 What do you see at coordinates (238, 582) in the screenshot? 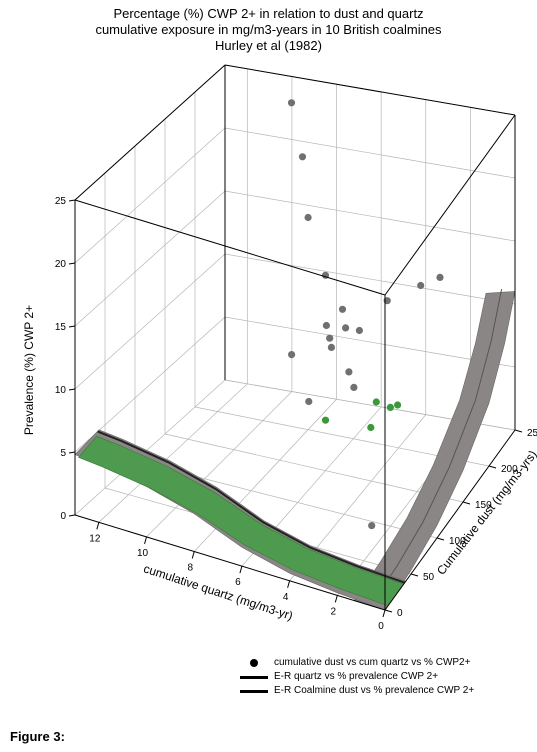
I see `x-tick-label: 6` at bounding box center [238, 582].